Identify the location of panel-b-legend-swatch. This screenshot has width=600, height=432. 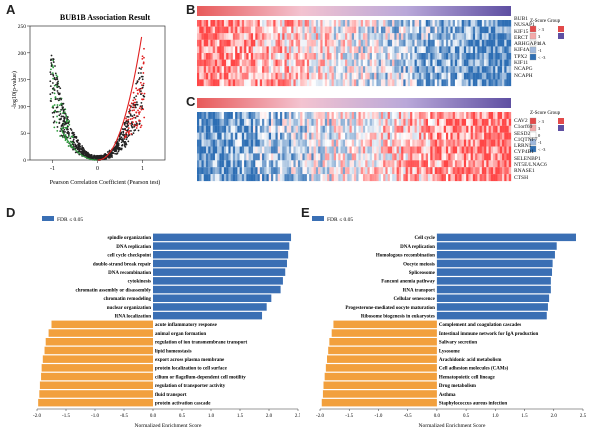
(533, 43).